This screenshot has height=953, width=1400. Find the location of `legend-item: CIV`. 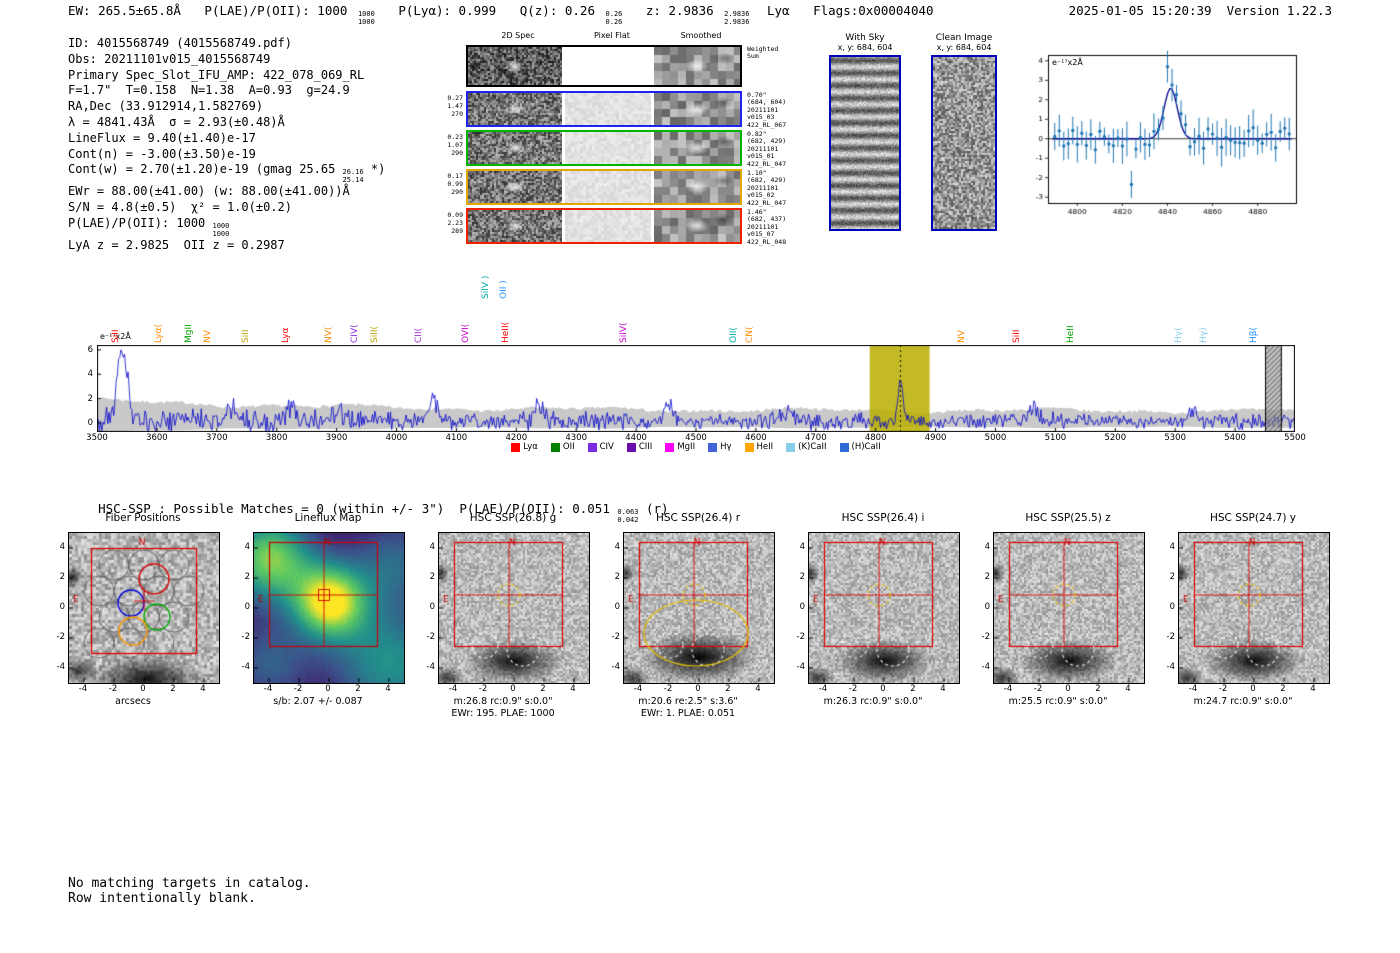

legend-item: CIV is located at coordinates (600, 447).